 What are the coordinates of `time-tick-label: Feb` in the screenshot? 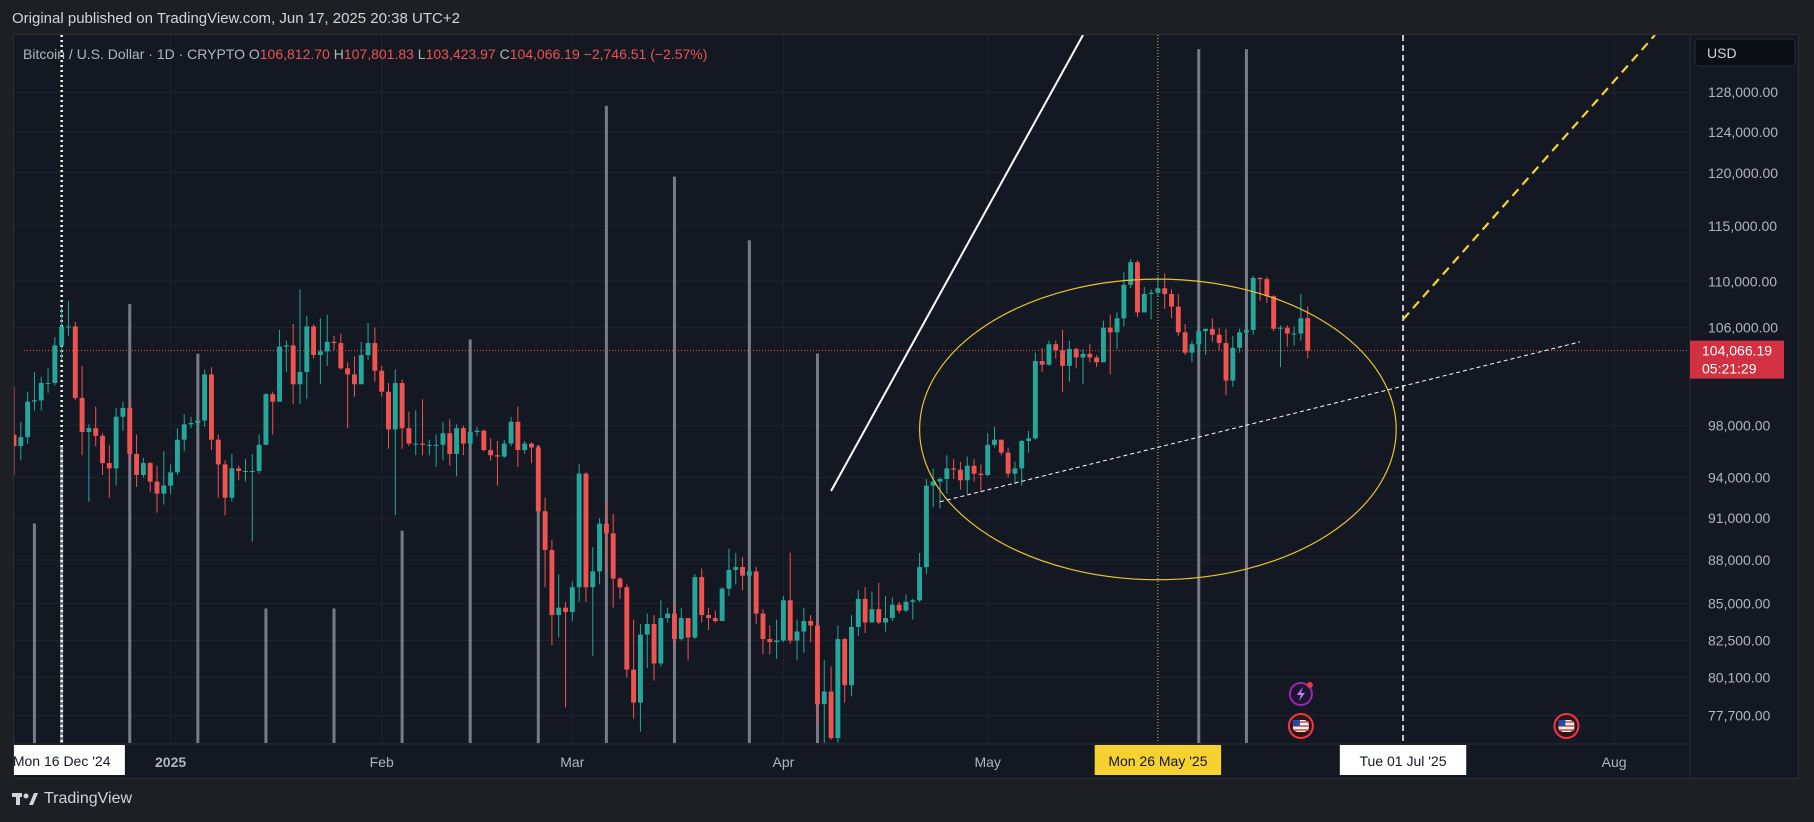 It's located at (382, 762).